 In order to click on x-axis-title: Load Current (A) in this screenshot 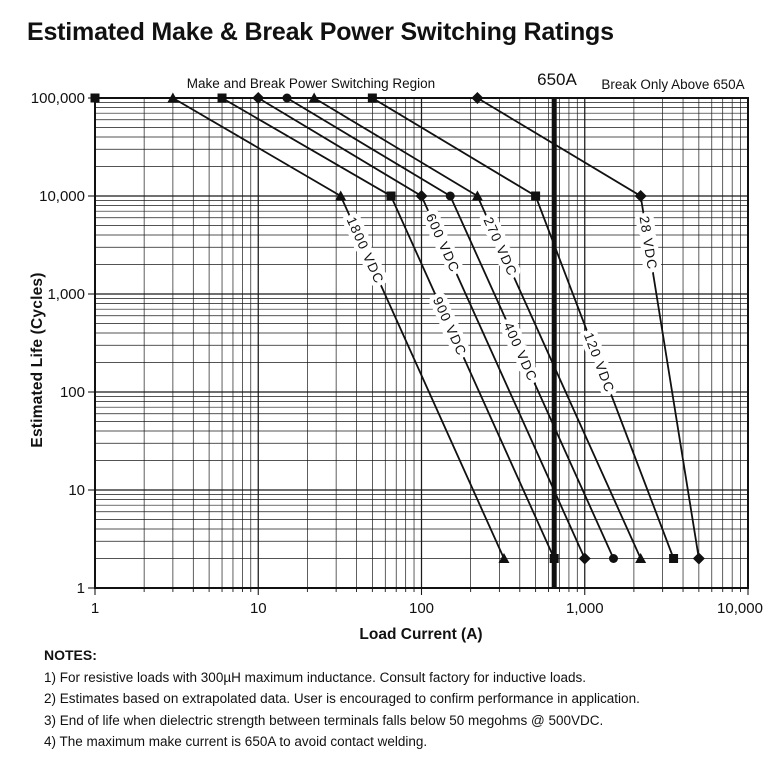, I will do `click(421, 634)`.